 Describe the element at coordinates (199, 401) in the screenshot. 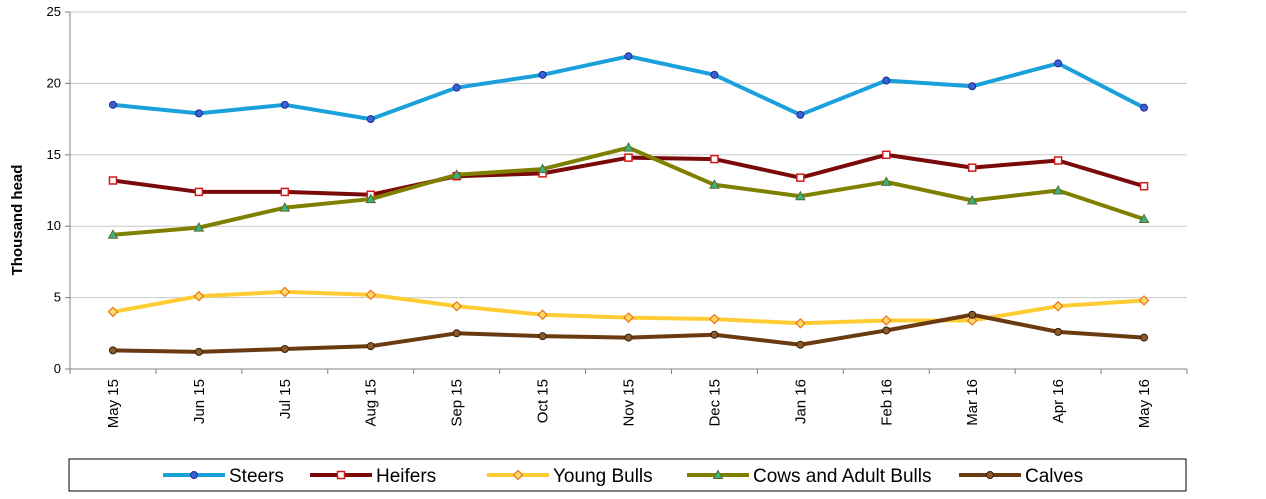

I see `x-tick-label: Jun 15` at that location.